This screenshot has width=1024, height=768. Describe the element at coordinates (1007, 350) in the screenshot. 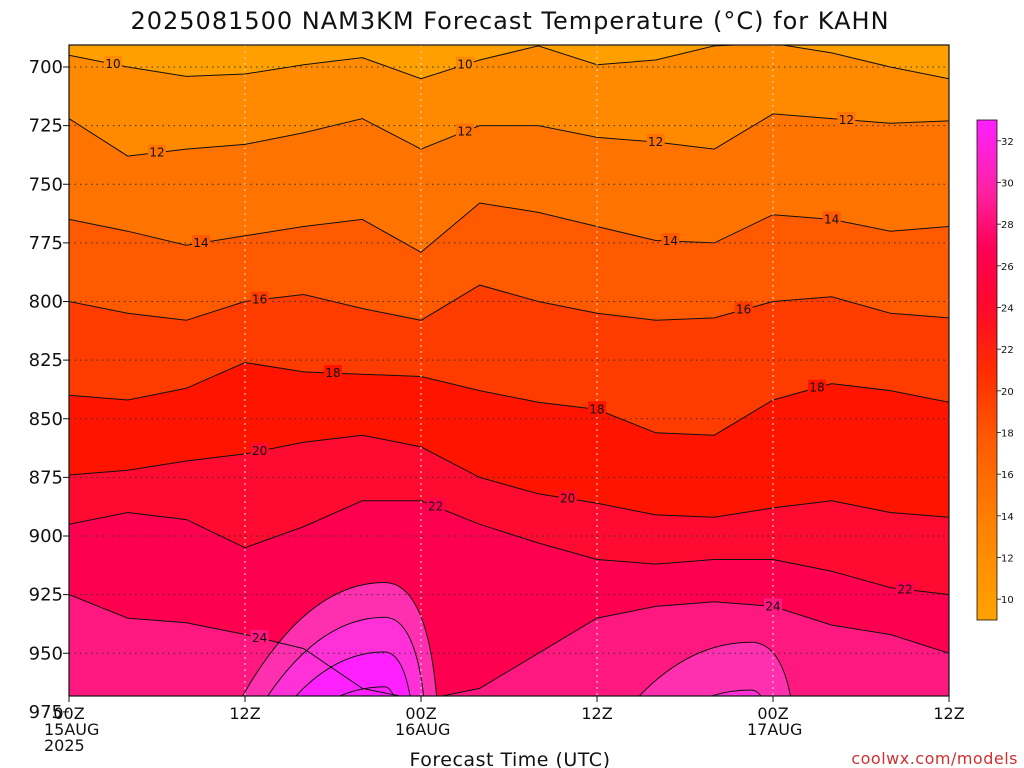

I see `colorbar-tick-label: 22` at that location.